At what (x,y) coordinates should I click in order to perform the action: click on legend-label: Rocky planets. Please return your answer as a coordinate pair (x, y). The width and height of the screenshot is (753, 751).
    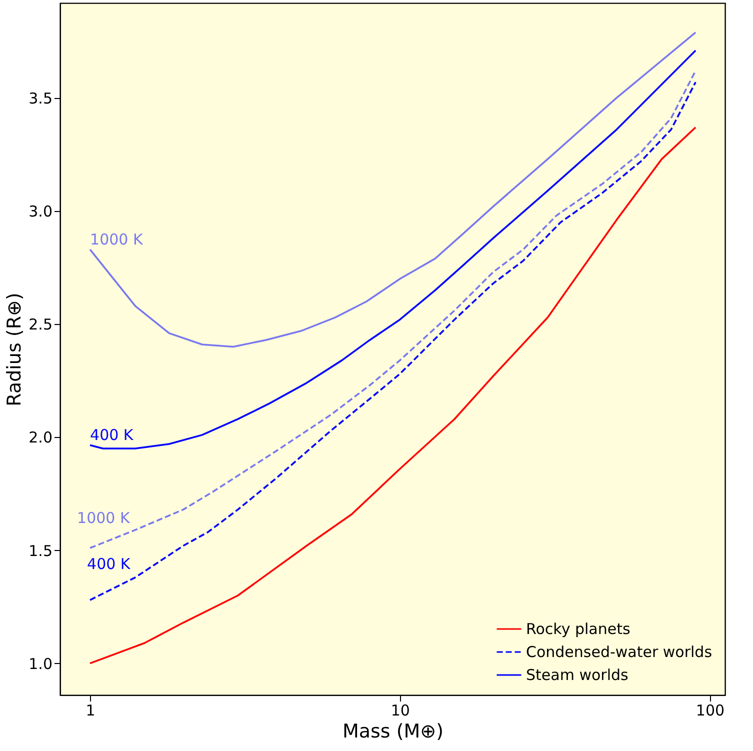
    Looking at the image, I should click on (578, 629).